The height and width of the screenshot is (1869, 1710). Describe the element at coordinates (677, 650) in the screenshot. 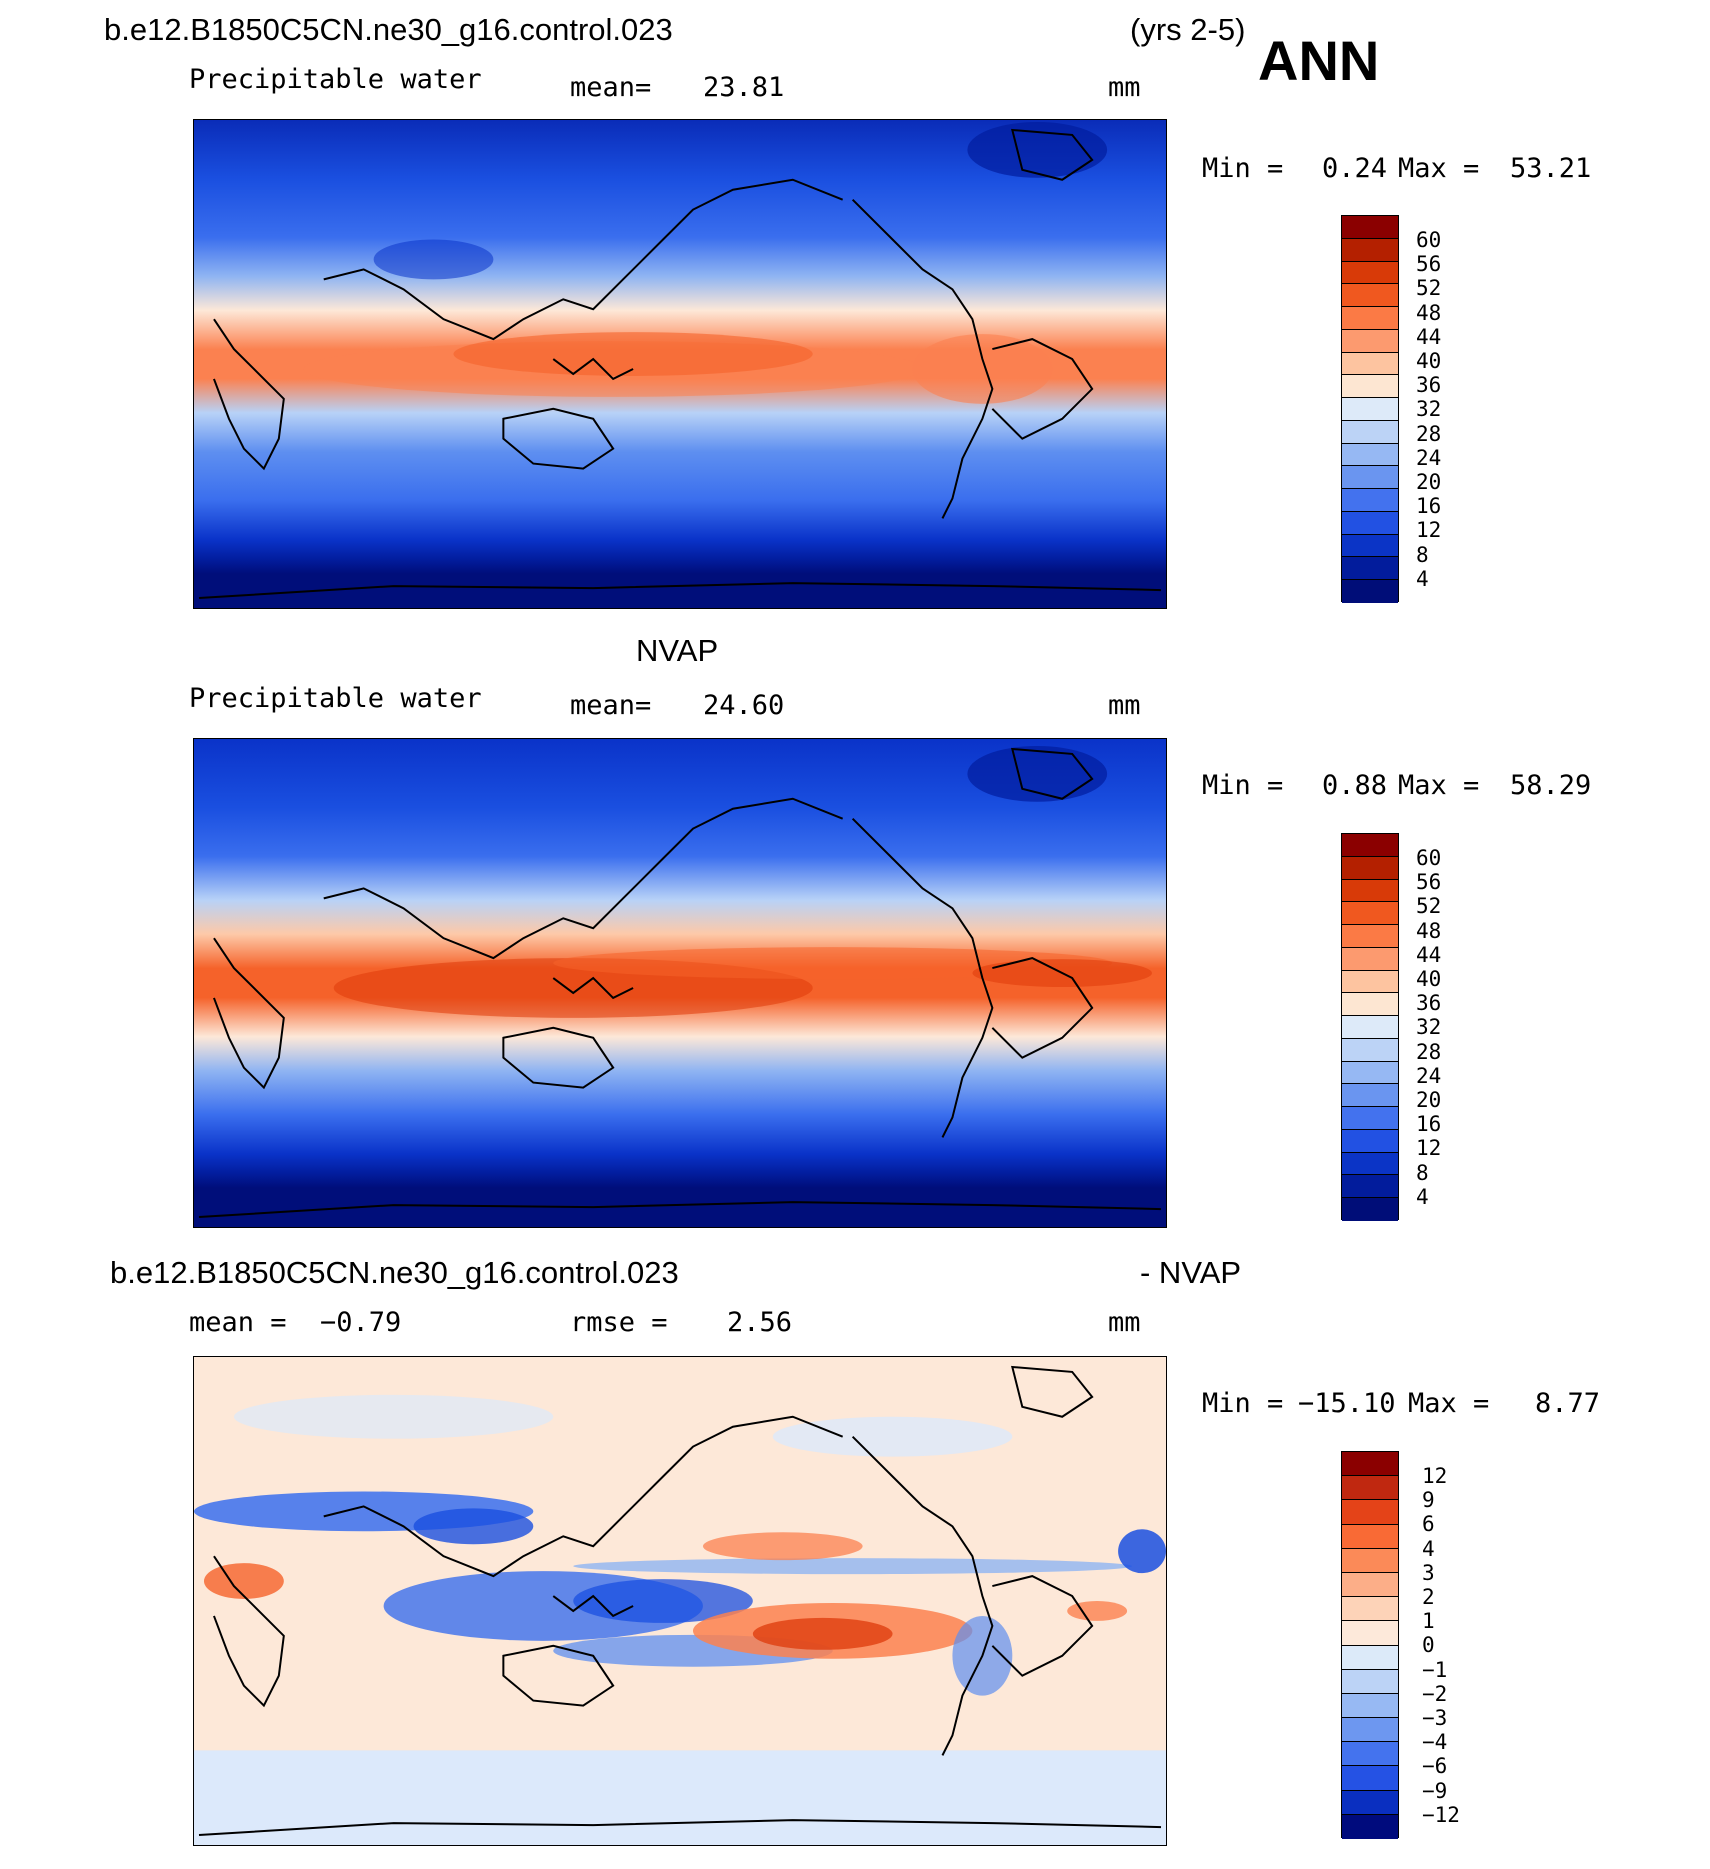

I see `panel2-title: NVAP` at that location.